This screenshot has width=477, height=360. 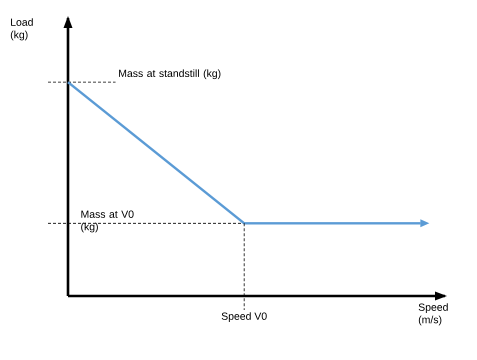 What do you see at coordinates (21, 29) in the screenshot?
I see `text: Load (kg)` at bounding box center [21, 29].